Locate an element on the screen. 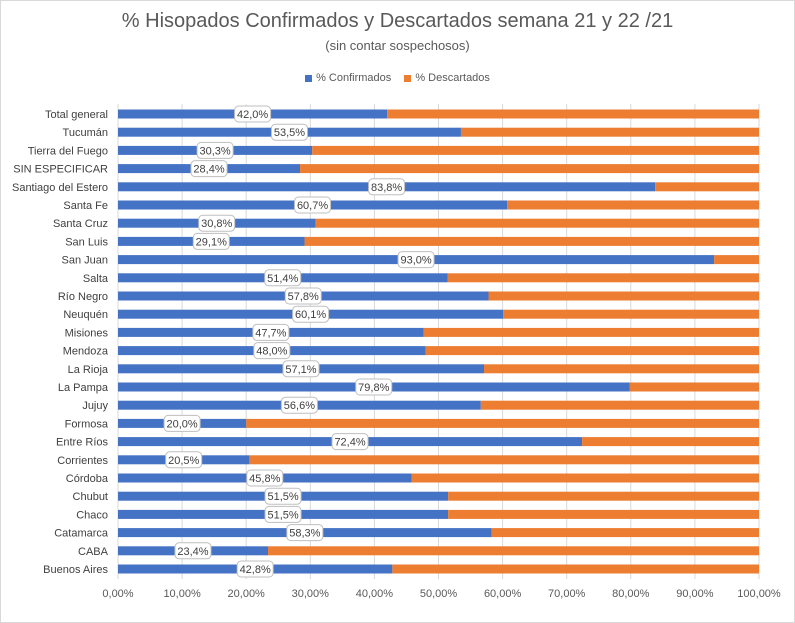 The height and width of the screenshot is (623, 795). data-label: 29,1% is located at coordinates (211, 242).